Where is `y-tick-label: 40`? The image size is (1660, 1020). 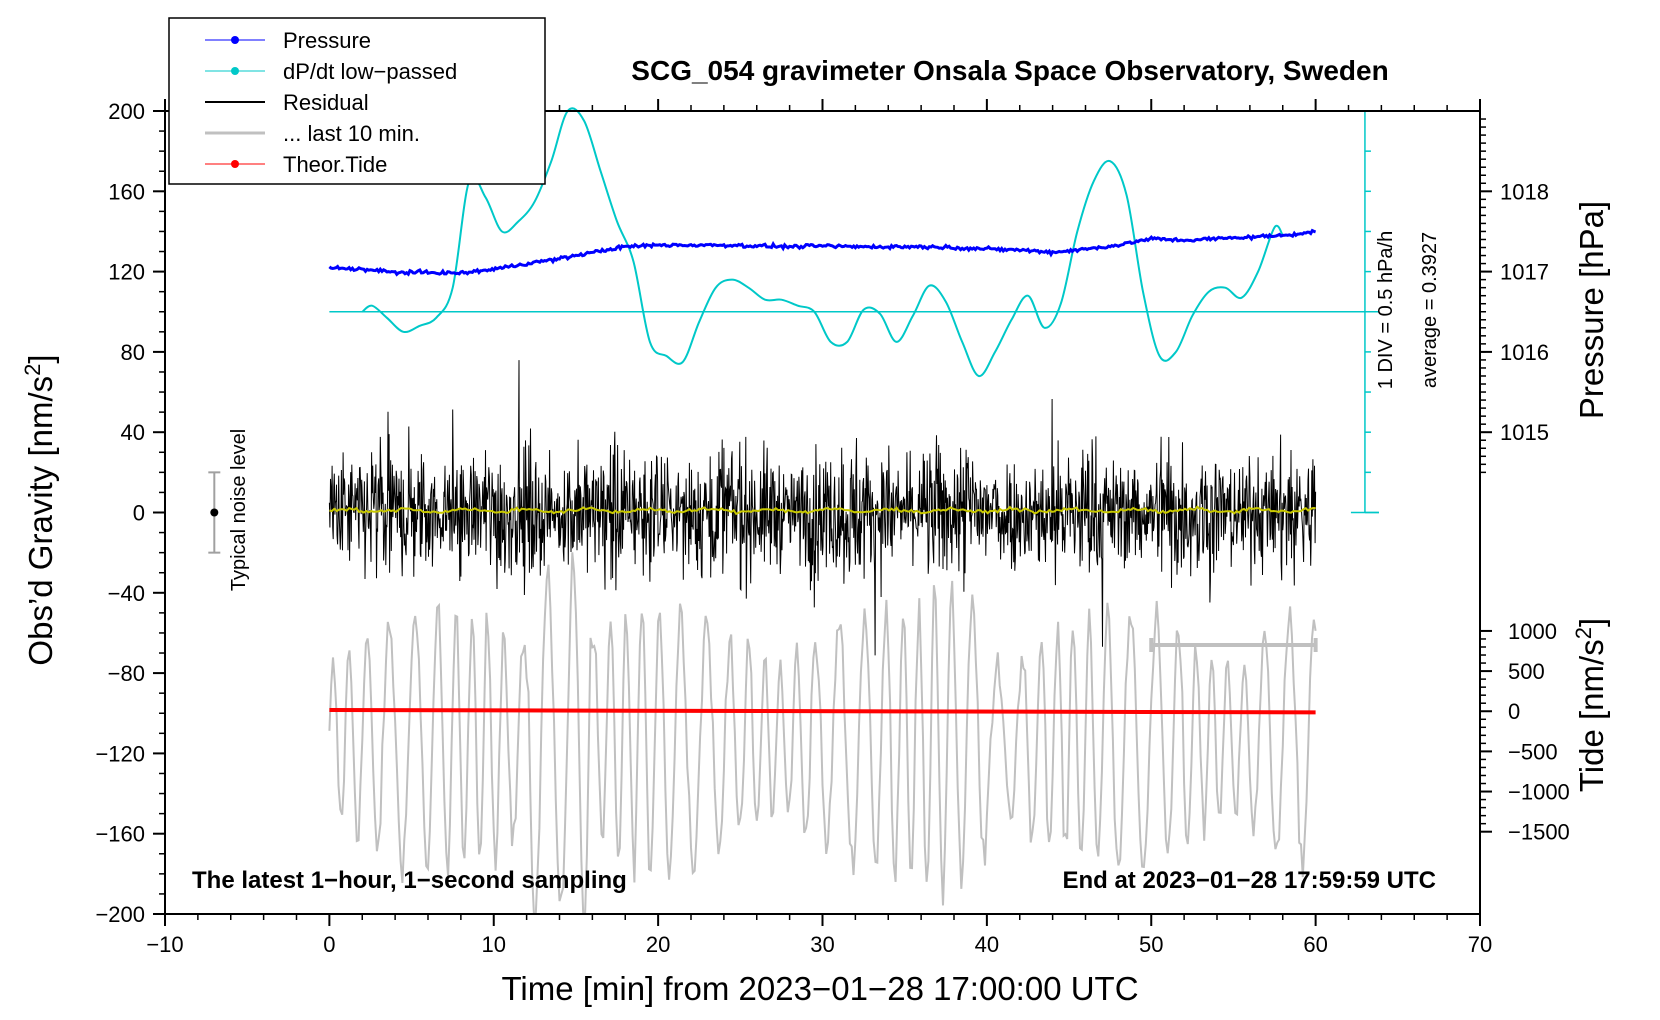
y-tick-label: 40 is located at coordinates (133, 432).